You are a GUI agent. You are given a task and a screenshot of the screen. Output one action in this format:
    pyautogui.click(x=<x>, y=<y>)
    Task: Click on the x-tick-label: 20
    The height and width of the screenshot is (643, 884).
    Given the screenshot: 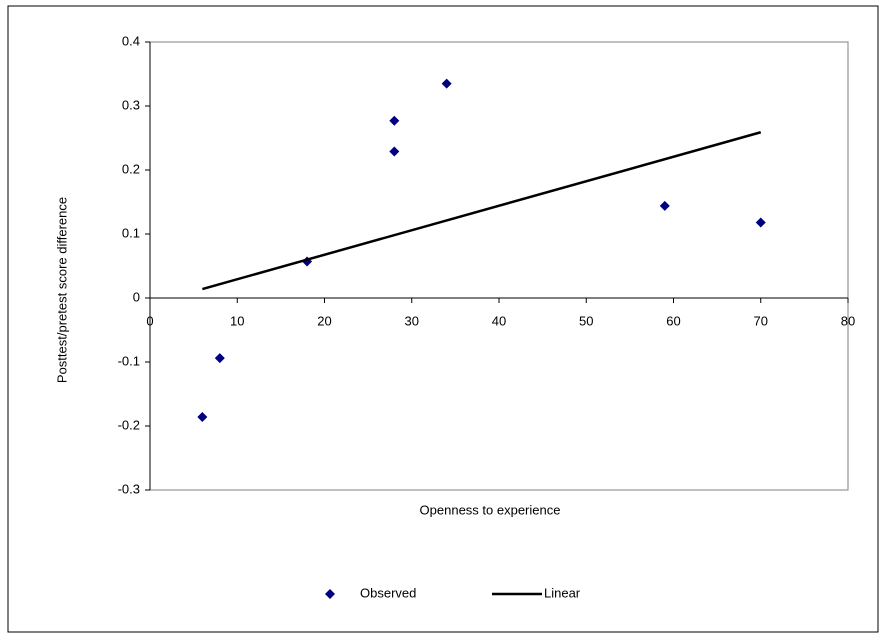 What is the action you would take?
    pyautogui.click(x=324, y=320)
    